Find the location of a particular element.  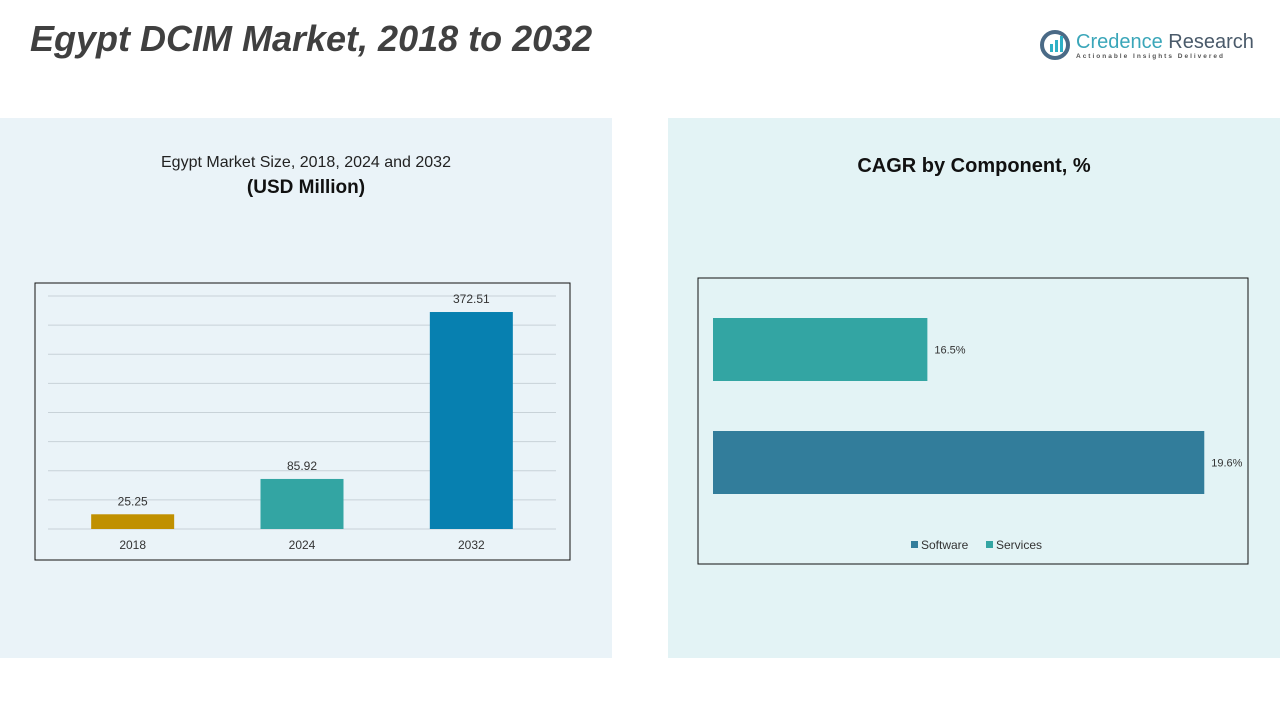

legend-swatch-software is located at coordinates (914, 544).